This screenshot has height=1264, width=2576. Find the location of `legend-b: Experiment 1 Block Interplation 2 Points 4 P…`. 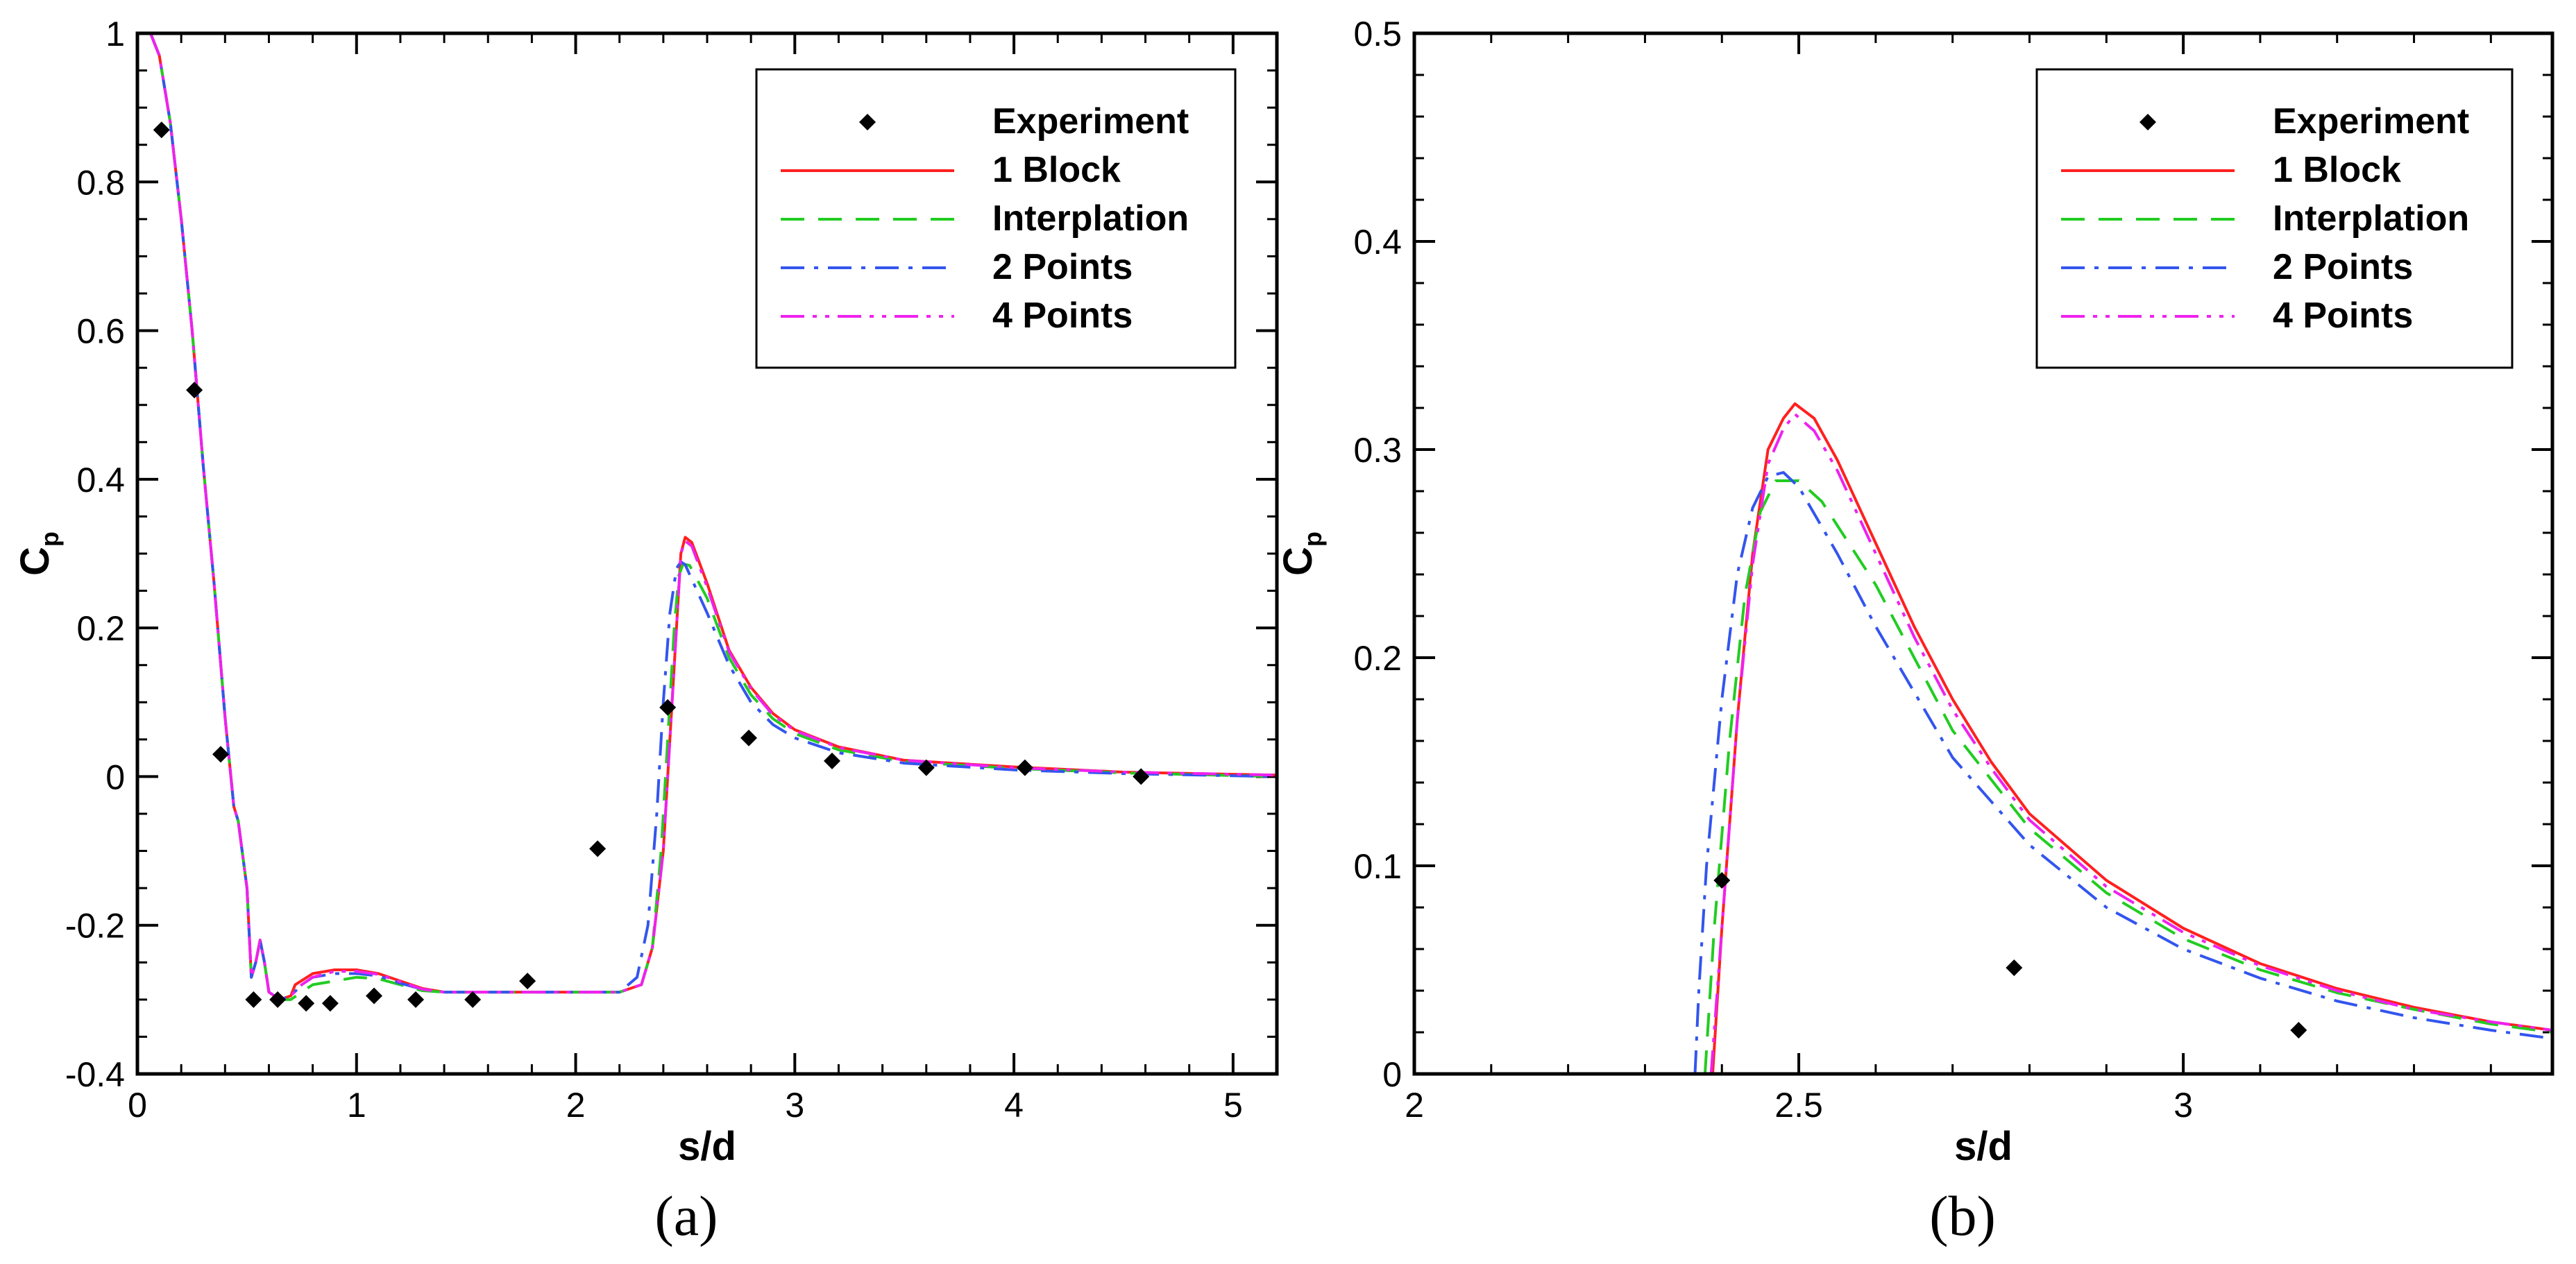

legend-b: Experiment 1 Block Interplation 2 Points 4 P… is located at coordinates (2275, 218).